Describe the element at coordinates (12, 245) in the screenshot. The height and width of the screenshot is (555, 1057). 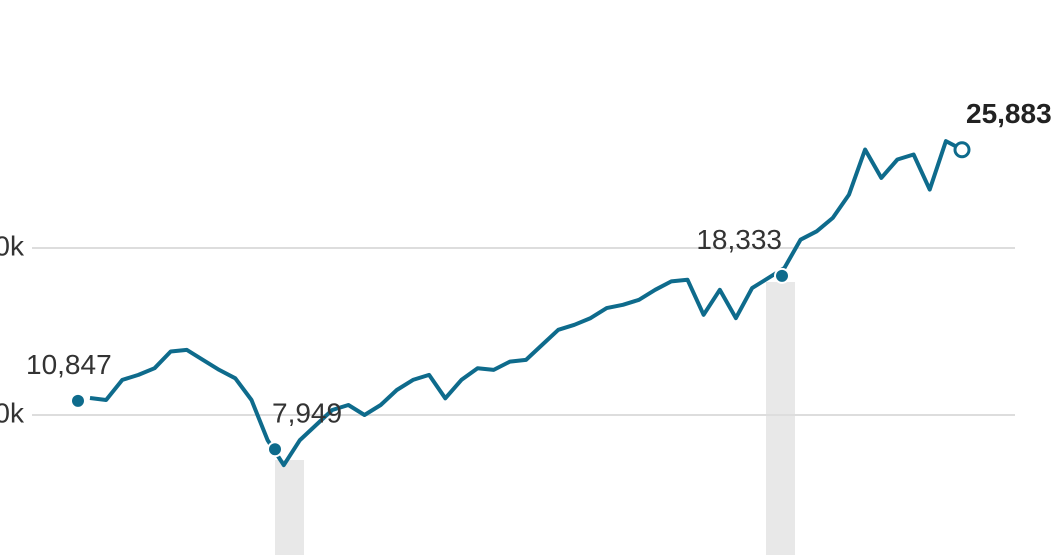
I see `y-tick-label: 20k` at that location.